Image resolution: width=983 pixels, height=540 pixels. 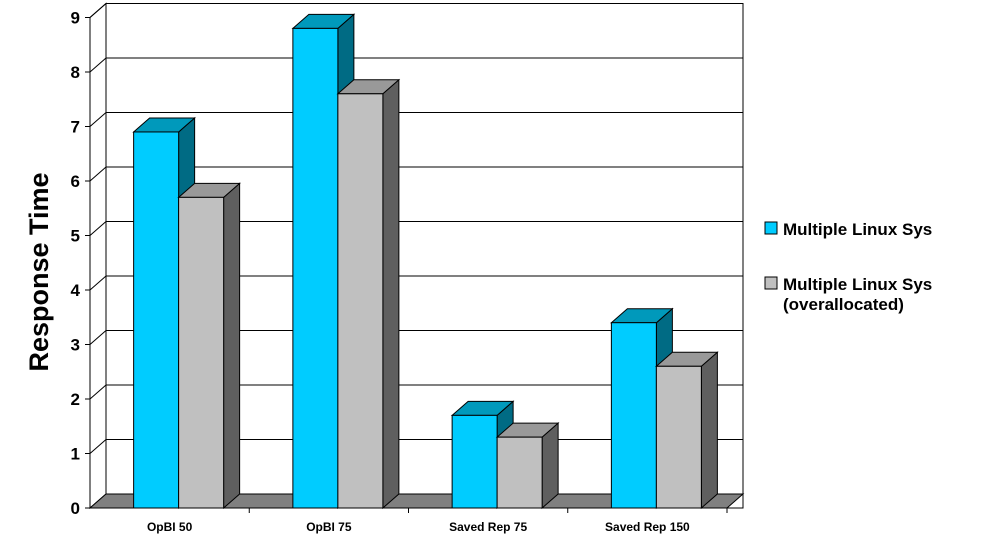 I want to click on legend-label: (overallocated), so click(x=843, y=304).